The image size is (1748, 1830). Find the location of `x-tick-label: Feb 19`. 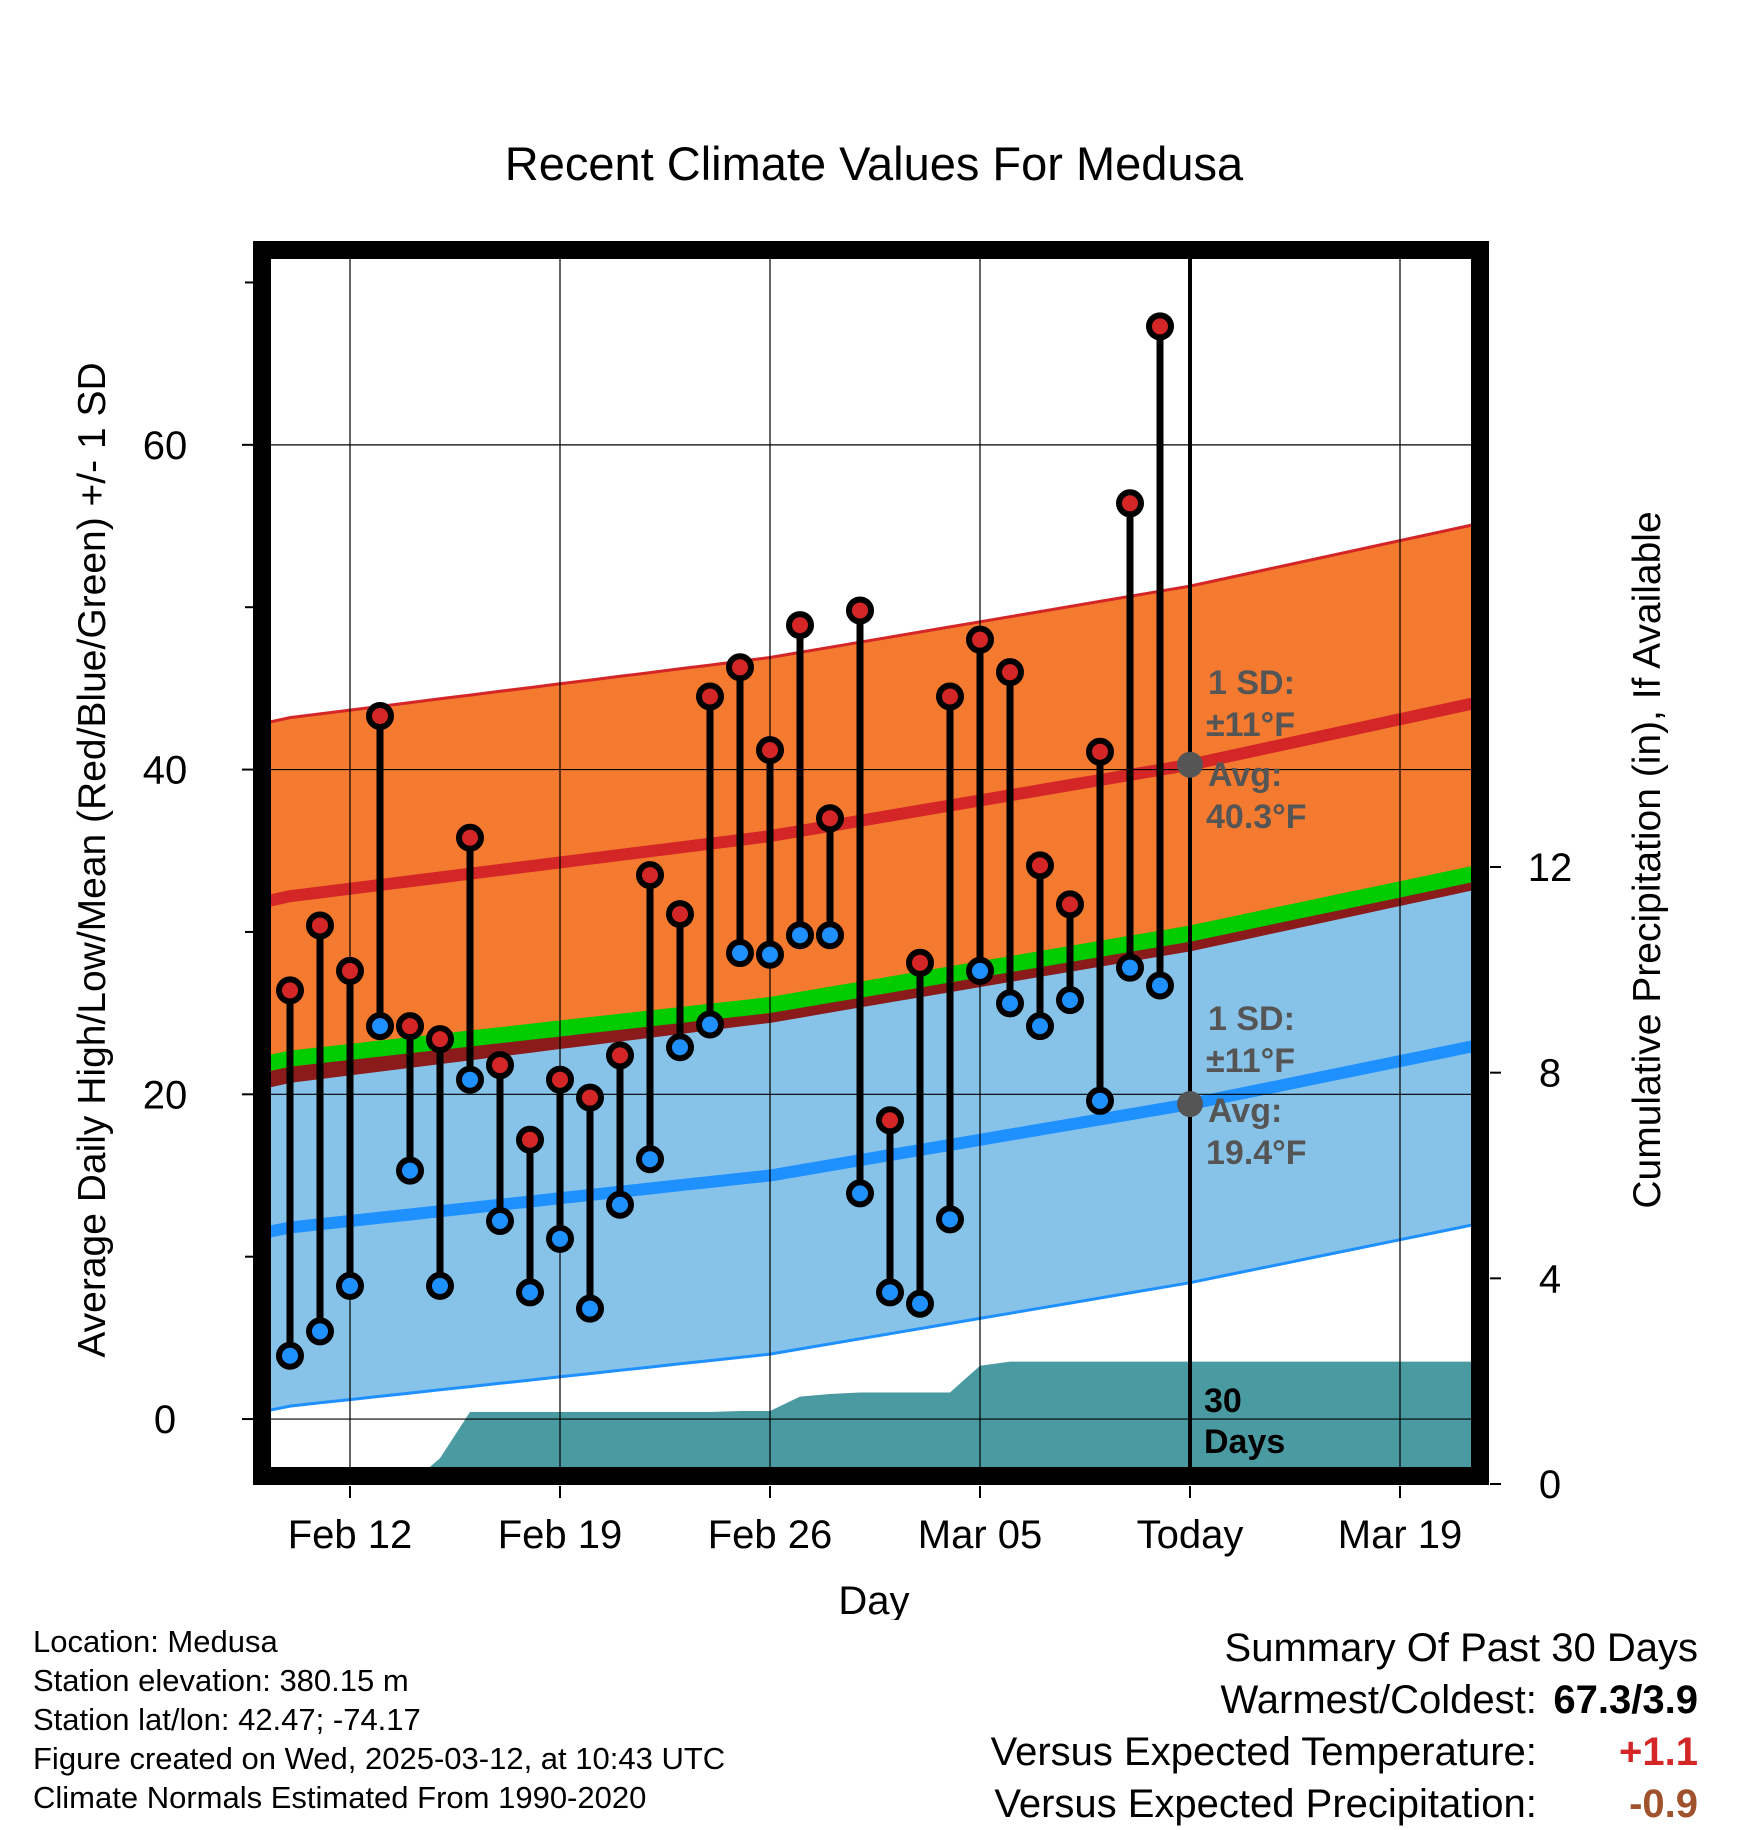

x-tick-label: Feb 19 is located at coordinates (560, 1535).